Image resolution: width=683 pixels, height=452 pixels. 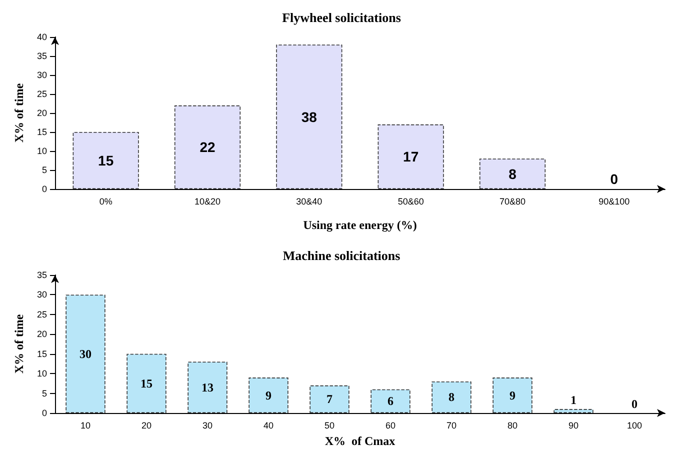 I want to click on x-tick-label: 90, so click(x=573, y=425).